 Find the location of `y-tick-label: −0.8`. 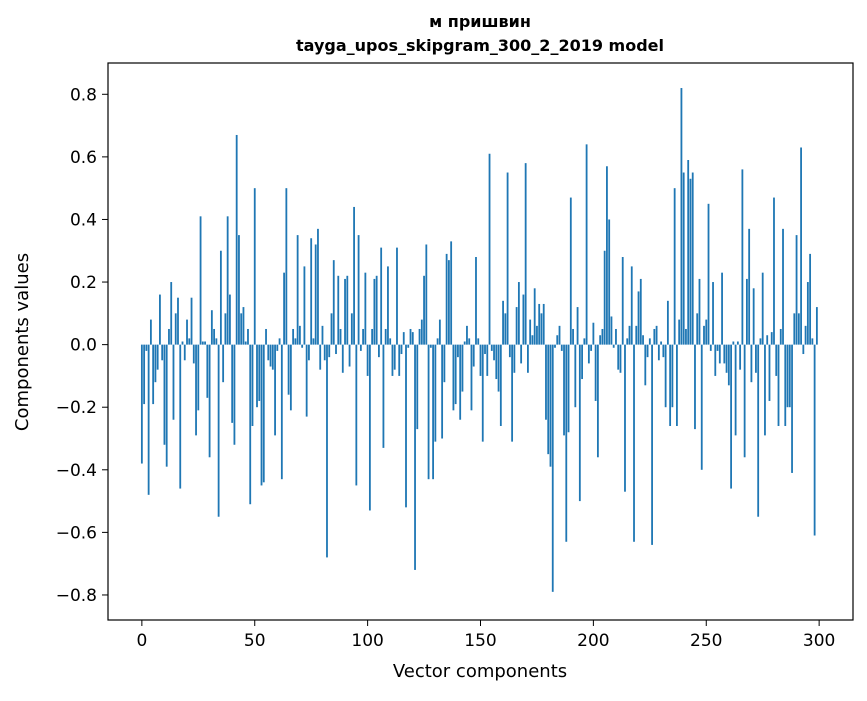

y-tick-label: −0.8 is located at coordinates (76, 596).